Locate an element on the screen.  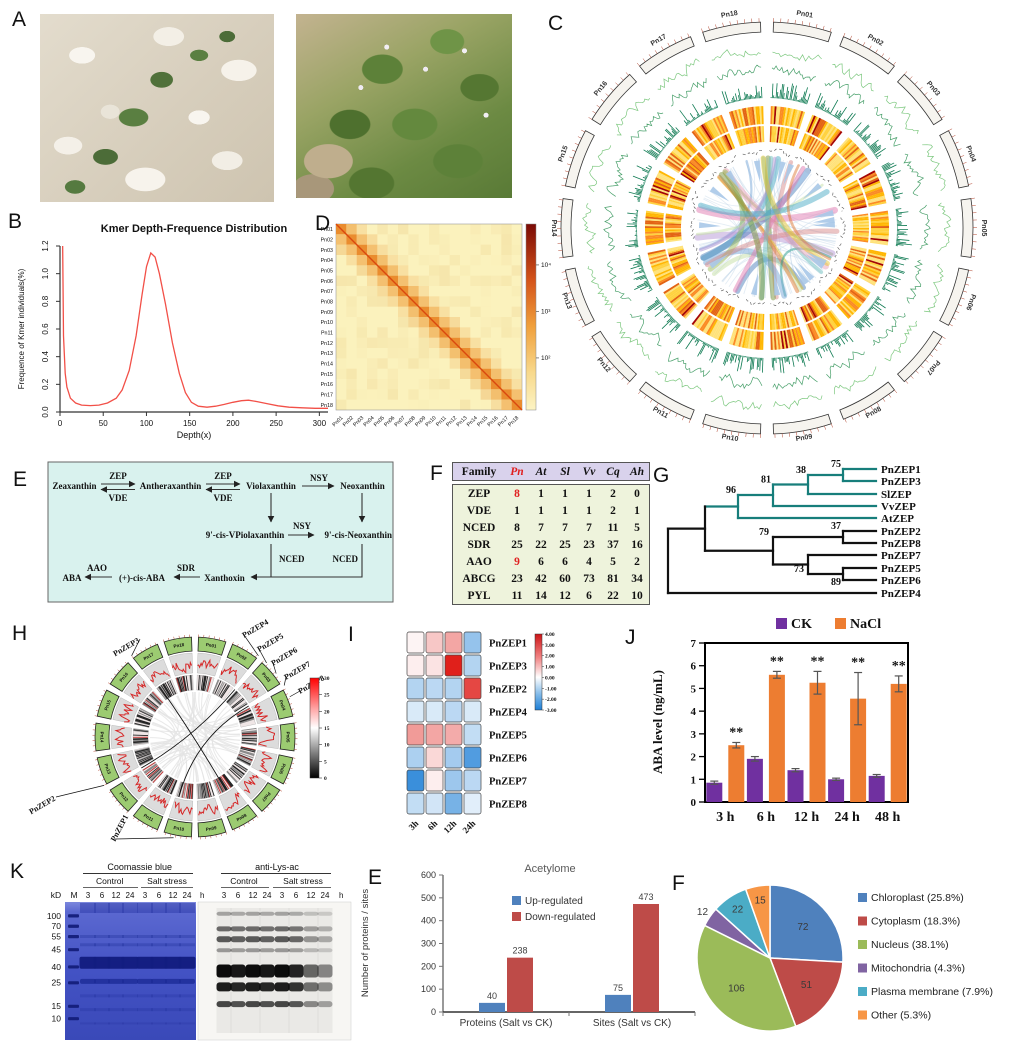
pie-slice is located at coordinates (806, 923).